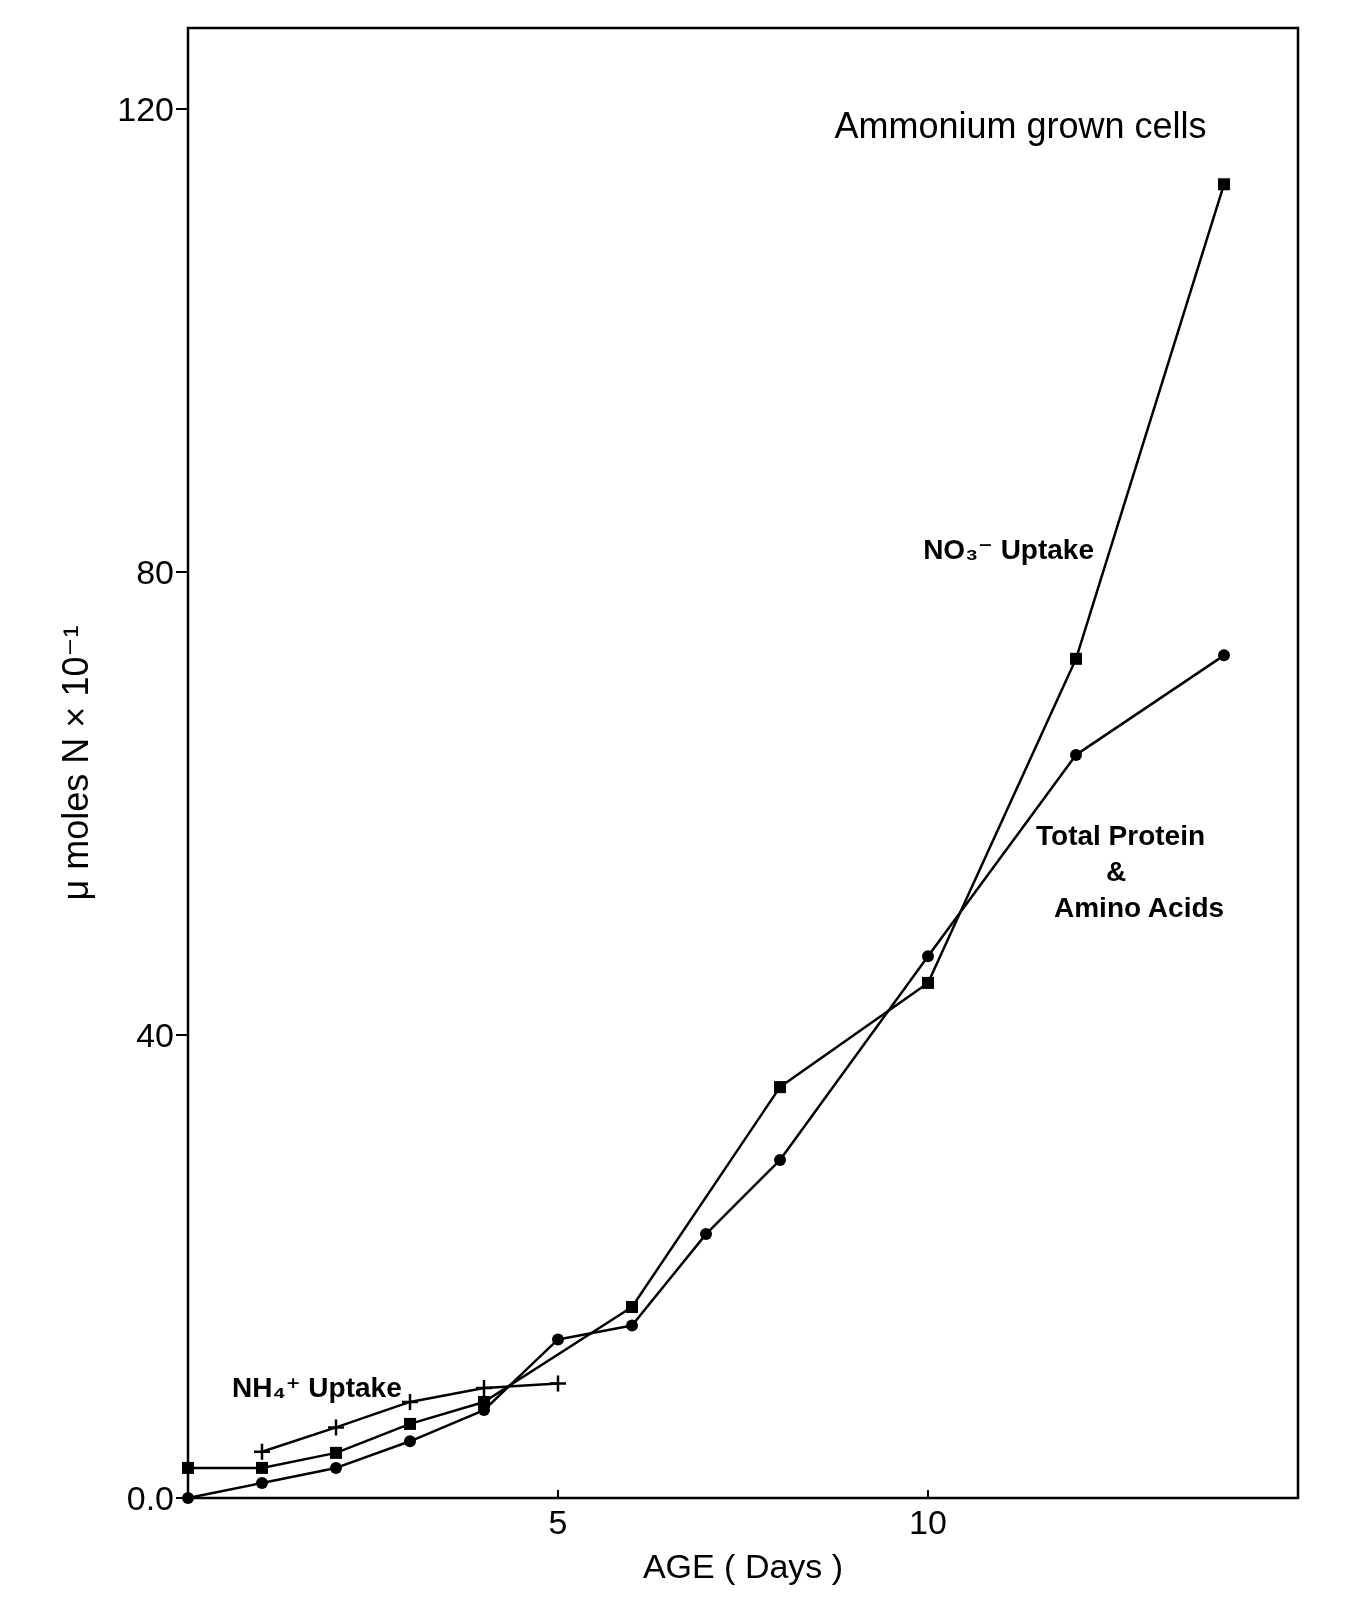  What do you see at coordinates (1020, 125) in the screenshot?
I see `text: Ammonium grown cells` at bounding box center [1020, 125].